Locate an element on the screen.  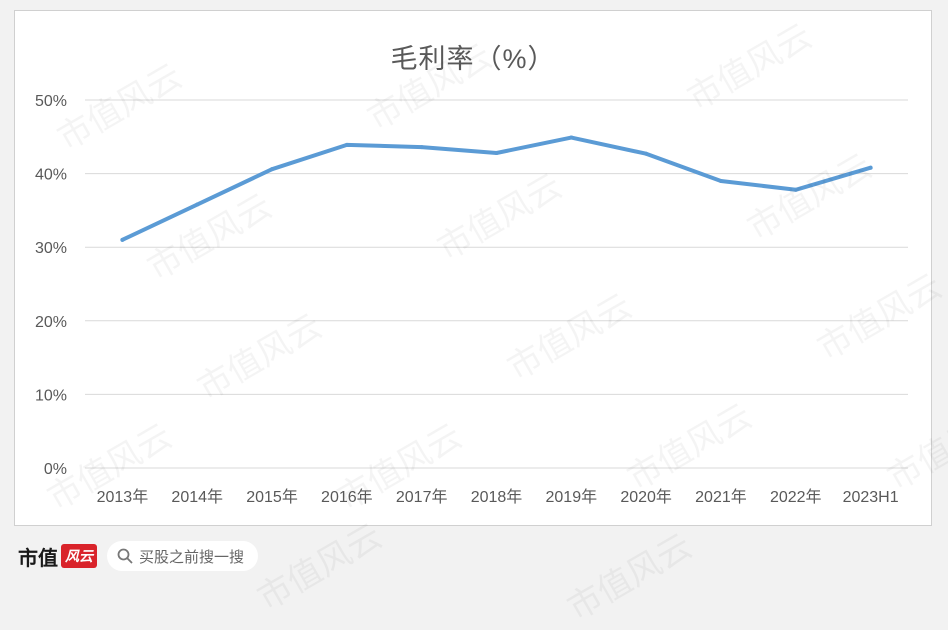
y-tick-label: 10% is located at coordinates (51, 395).